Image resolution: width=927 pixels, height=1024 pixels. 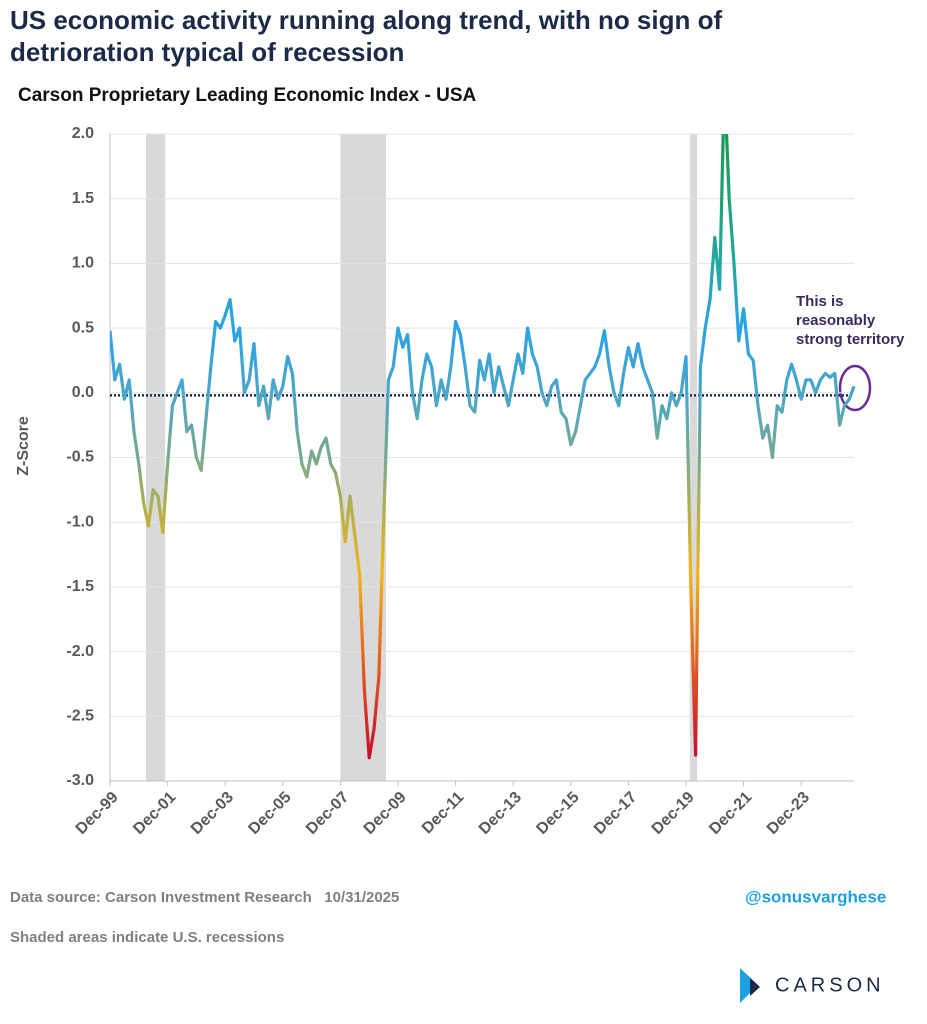 I want to click on x-tick-label: Dec-13, so click(x=500, y=813).